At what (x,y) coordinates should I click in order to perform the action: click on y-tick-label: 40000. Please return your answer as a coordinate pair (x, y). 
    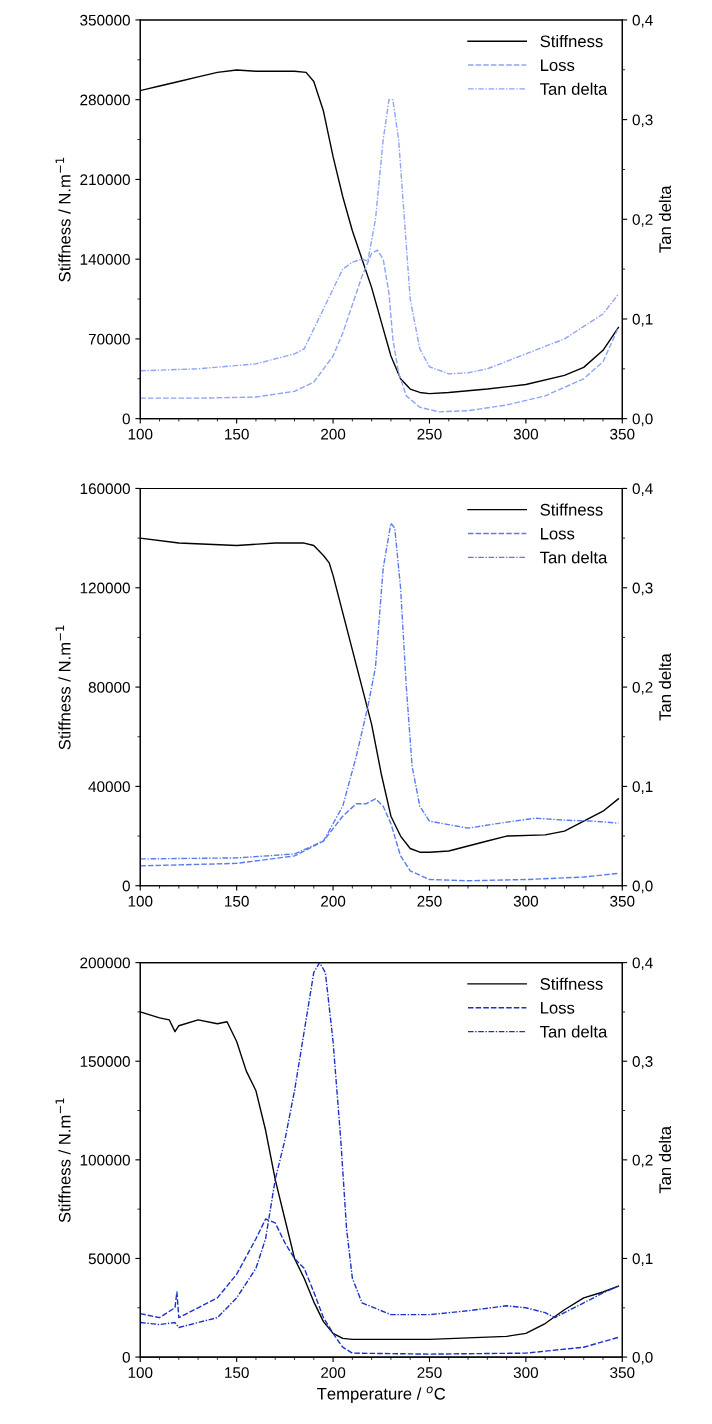
    Looking at the image, I should click on (109, 787).